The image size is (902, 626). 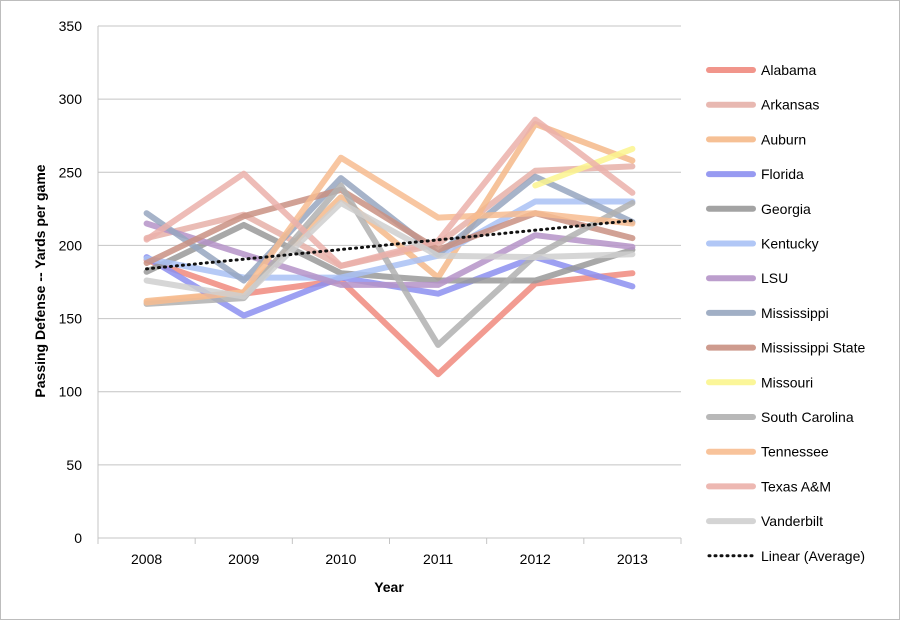 I want to click on legend-label-vanderbilt: Vanderbilt, so click(x=792, y=521).